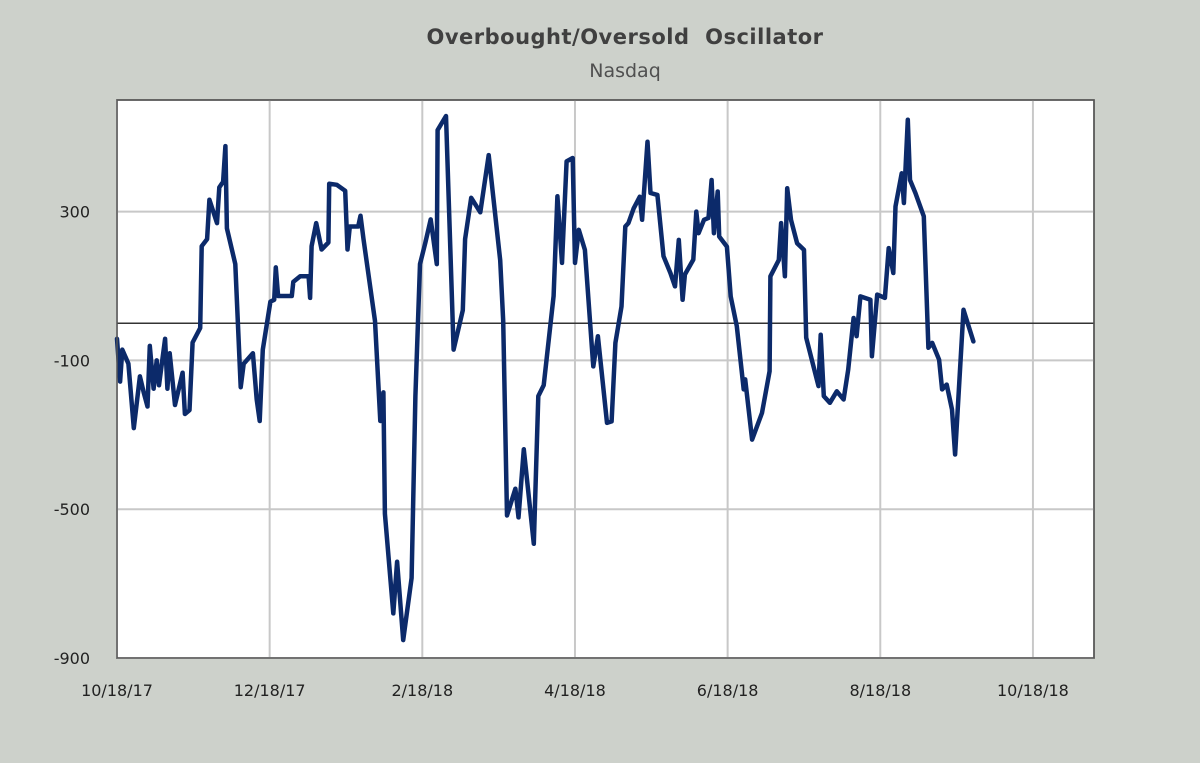 The image size is (1200, 763). What do you see at coordinates (72, 360) in the screenshot?
I see `y-tick-label: -100` at bounding box center [72, 360].